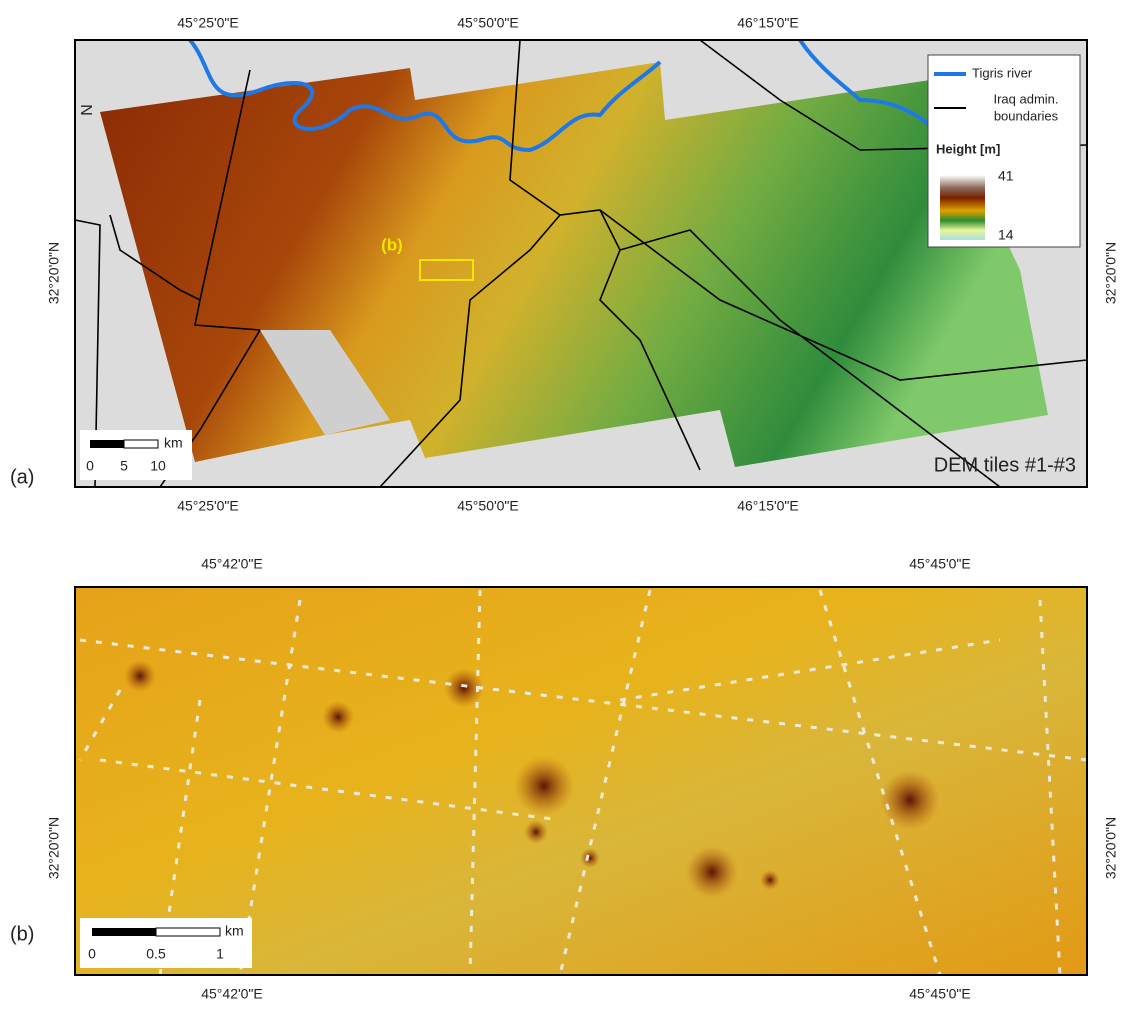 This screenshot has width=1136, height=1021. I want to click on scale-label: 10, so click(158, 466).